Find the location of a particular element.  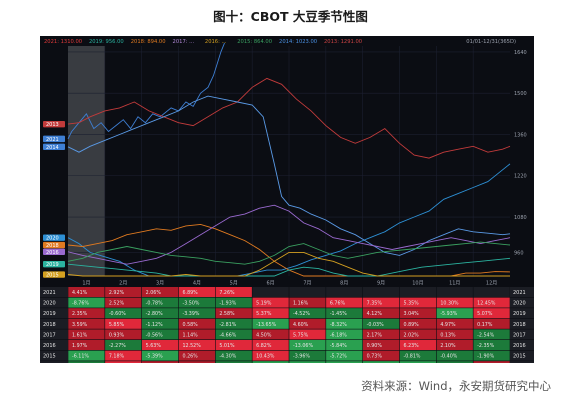

table-cell-value: 6.23% is located at coordinates (412, 346).